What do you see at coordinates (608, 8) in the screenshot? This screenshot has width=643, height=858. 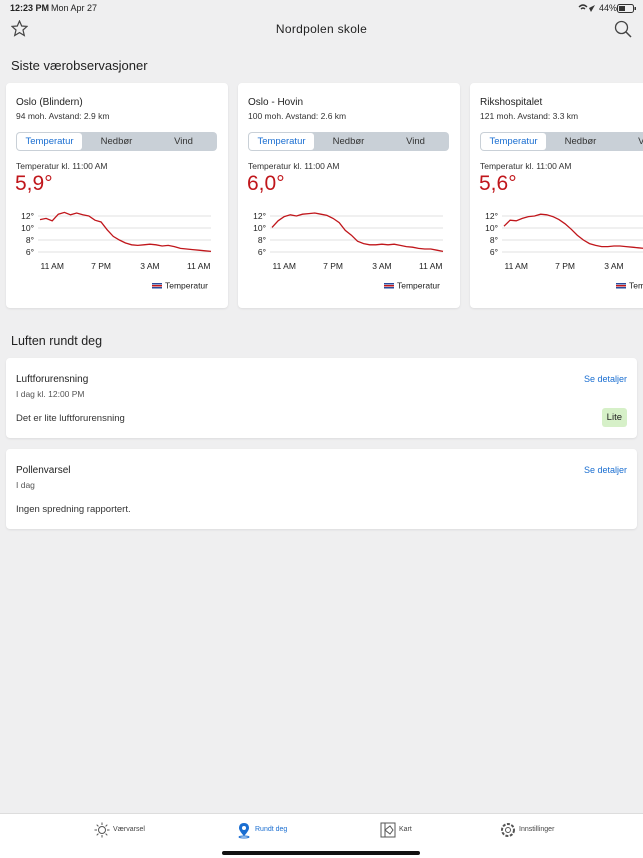 I see `status-battery: 44%` at bounding box center [608, 8].